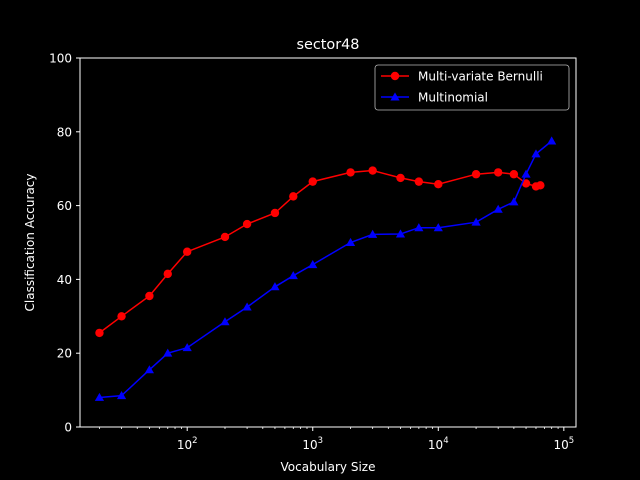 This screenshot has height=480, width=640. Describe the element at coordinates (328, 467) in the screenshot. I see `x-axis-label: Vocabulary Size` at that location.